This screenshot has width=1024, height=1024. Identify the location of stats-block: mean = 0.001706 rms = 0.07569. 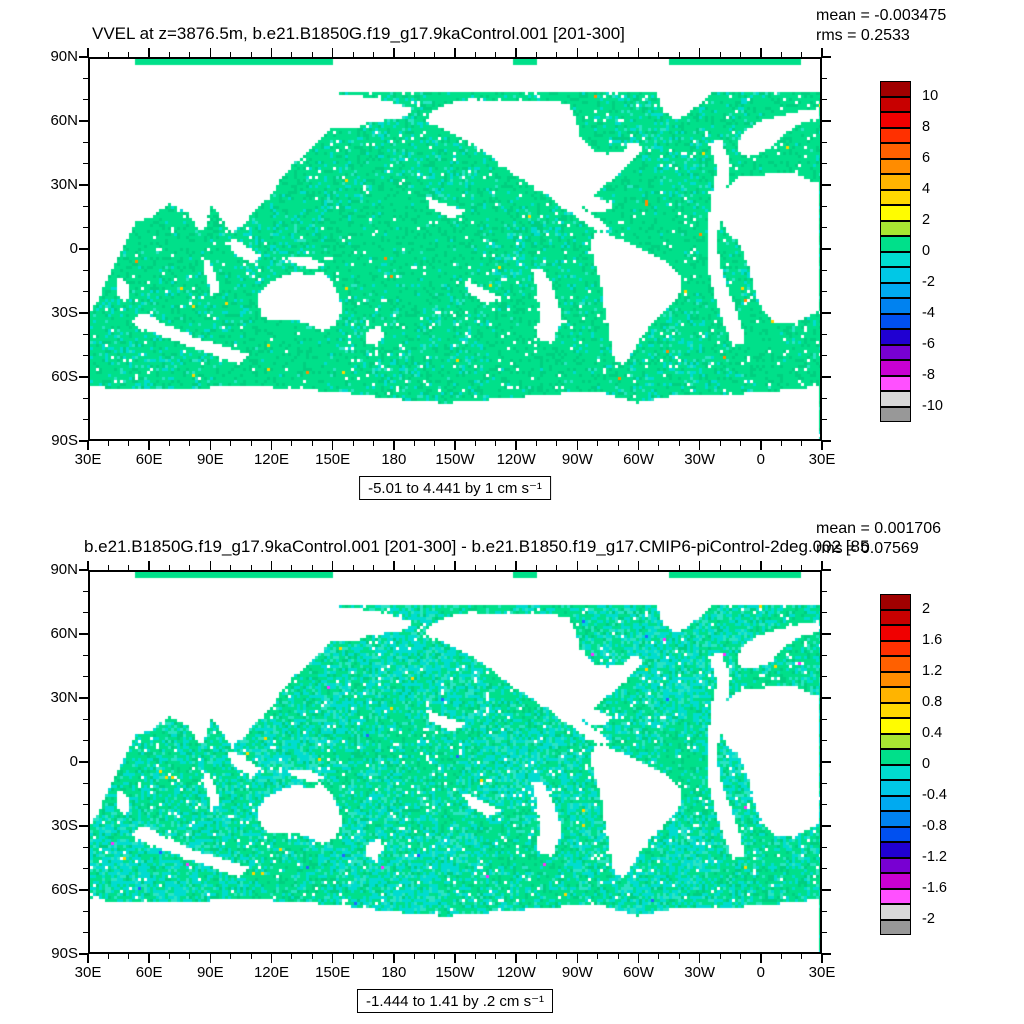
(878, 539).